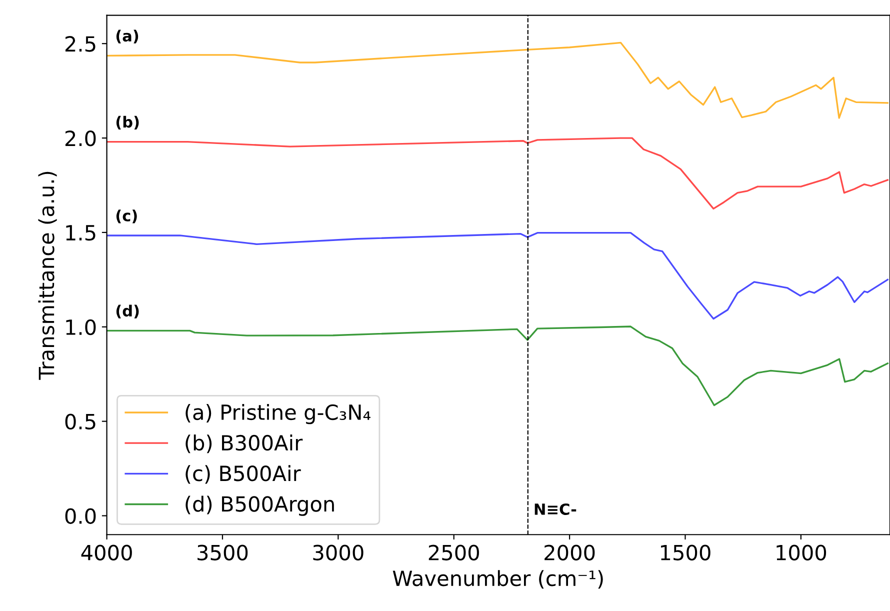 The height and width of the screenshot is (611, 890). What do you see at coordinates (338, 552) in the screenshot?
I see `x-tick-label: 3000` at bounding box center [338, 552].